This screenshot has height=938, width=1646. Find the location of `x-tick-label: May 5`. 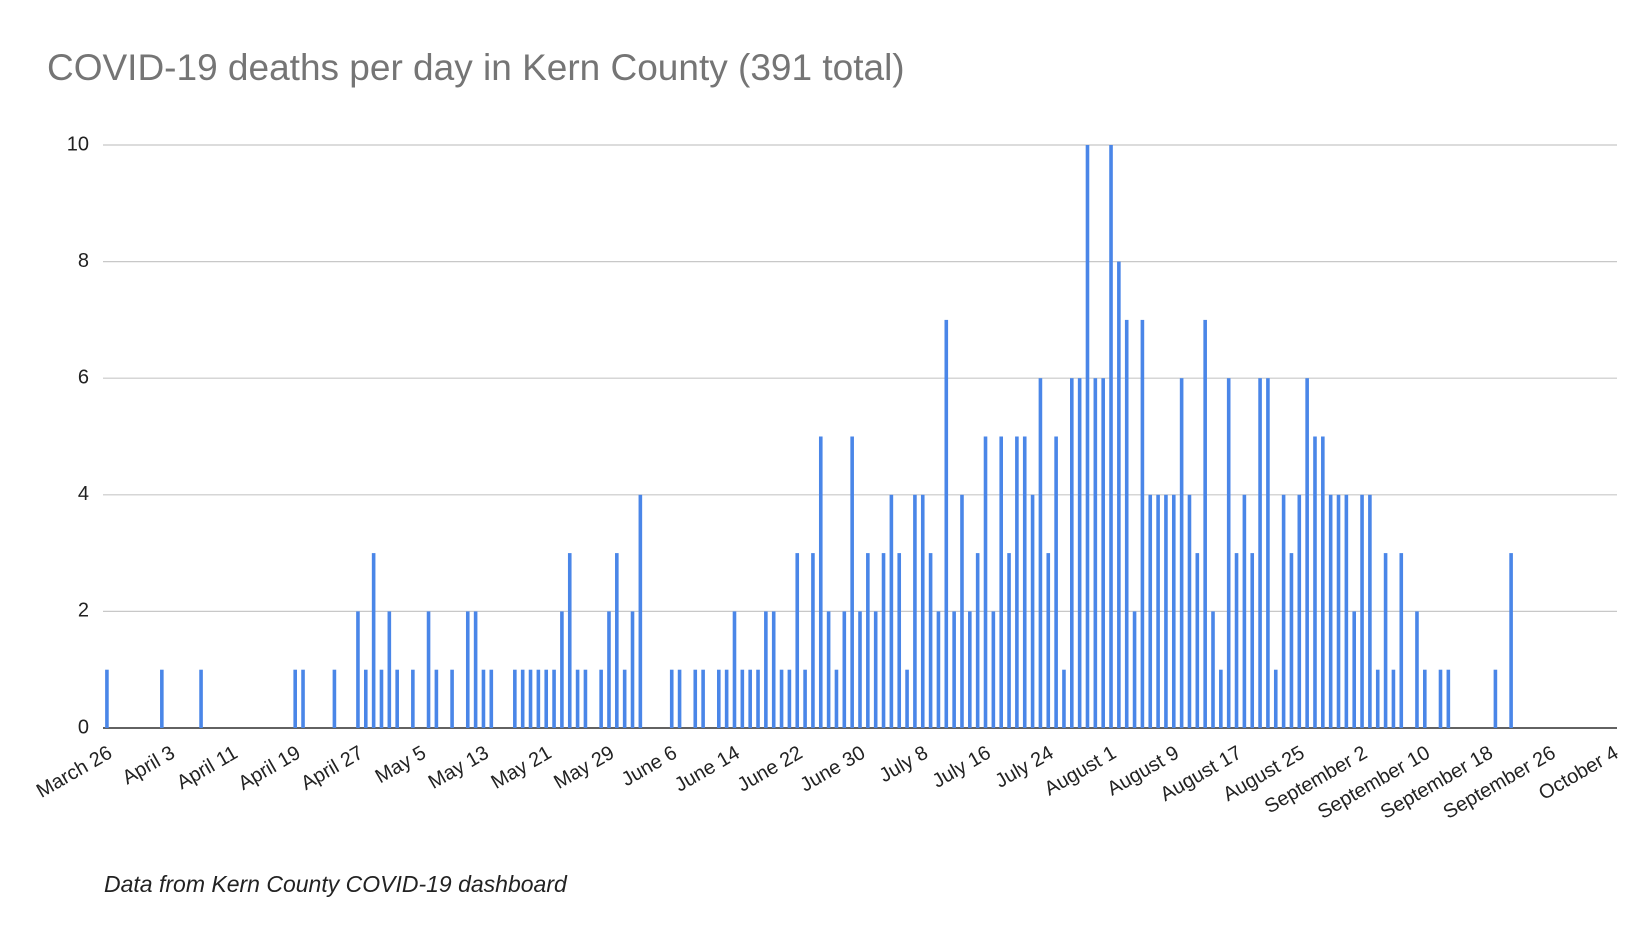

x-tick-label: May 5 is located at coordinates (401, 765).